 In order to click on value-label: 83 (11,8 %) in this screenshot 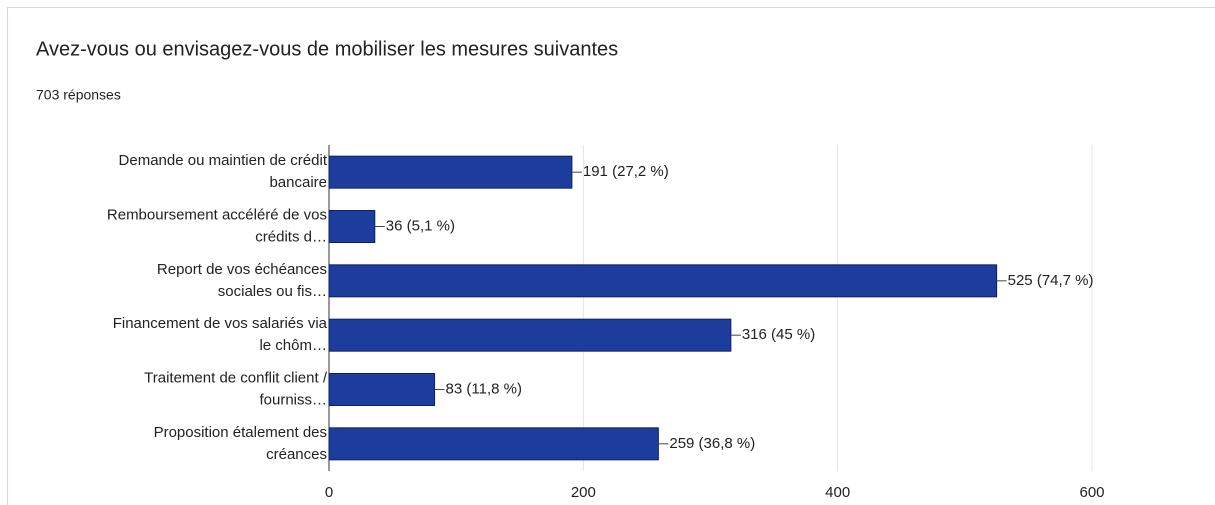, I will do `click(484, 388)`.